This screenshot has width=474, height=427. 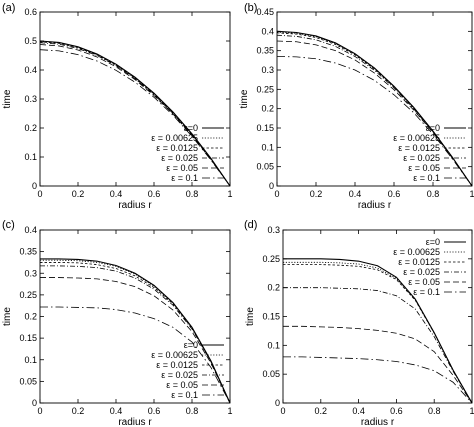 What do you see at coordinates (250, 225) in the screenshot?
I see `panel-label: (d)` at bounding box center [250, 225].